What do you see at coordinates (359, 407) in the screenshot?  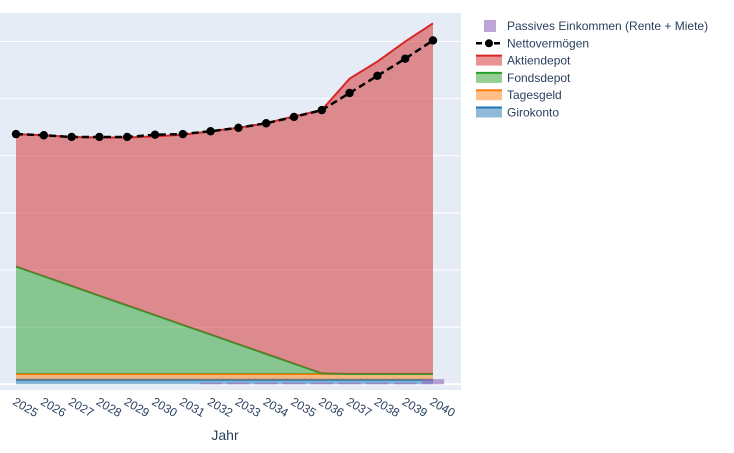 I see `x-tick-label: 2037` at bounding box center [359, 407].